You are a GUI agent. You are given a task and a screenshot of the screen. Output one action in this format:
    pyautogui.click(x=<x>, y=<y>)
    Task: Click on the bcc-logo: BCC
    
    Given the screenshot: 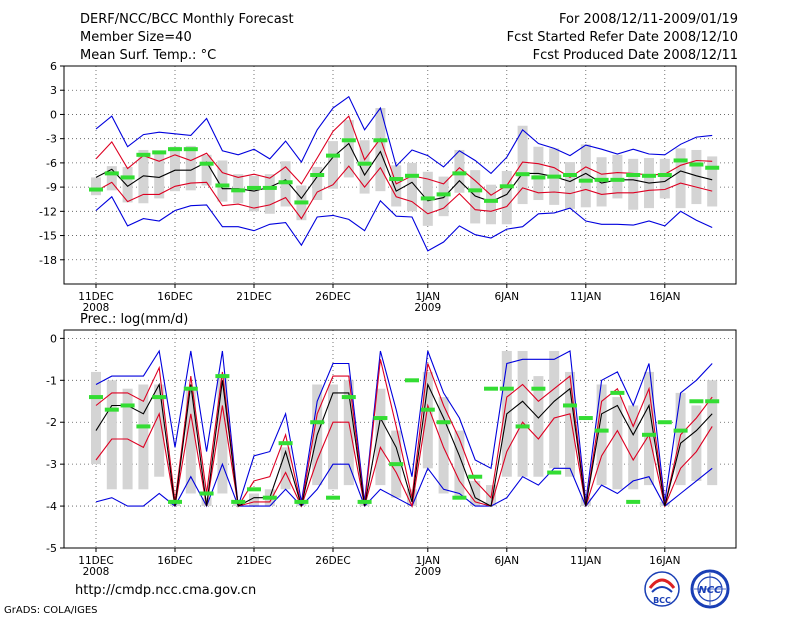 What is the action you would take?
    pyautogui.click(x=662, y=589)
    